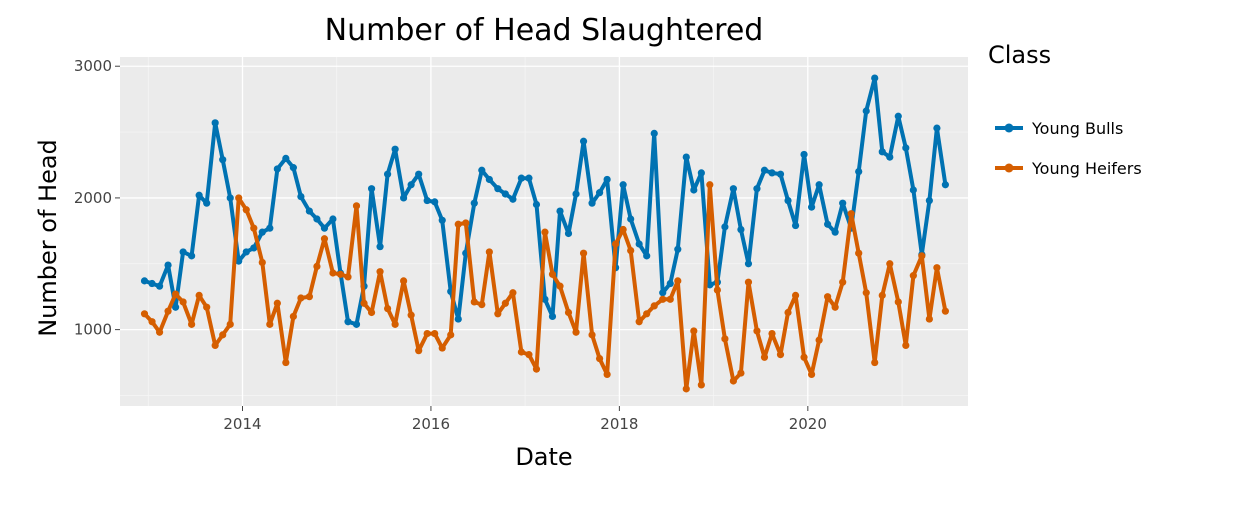 The image size is (1250, 525). Describe the element at coordinates (93, 198) in the screenshot. I see `y-tick-label-2000: 2000` at that location.